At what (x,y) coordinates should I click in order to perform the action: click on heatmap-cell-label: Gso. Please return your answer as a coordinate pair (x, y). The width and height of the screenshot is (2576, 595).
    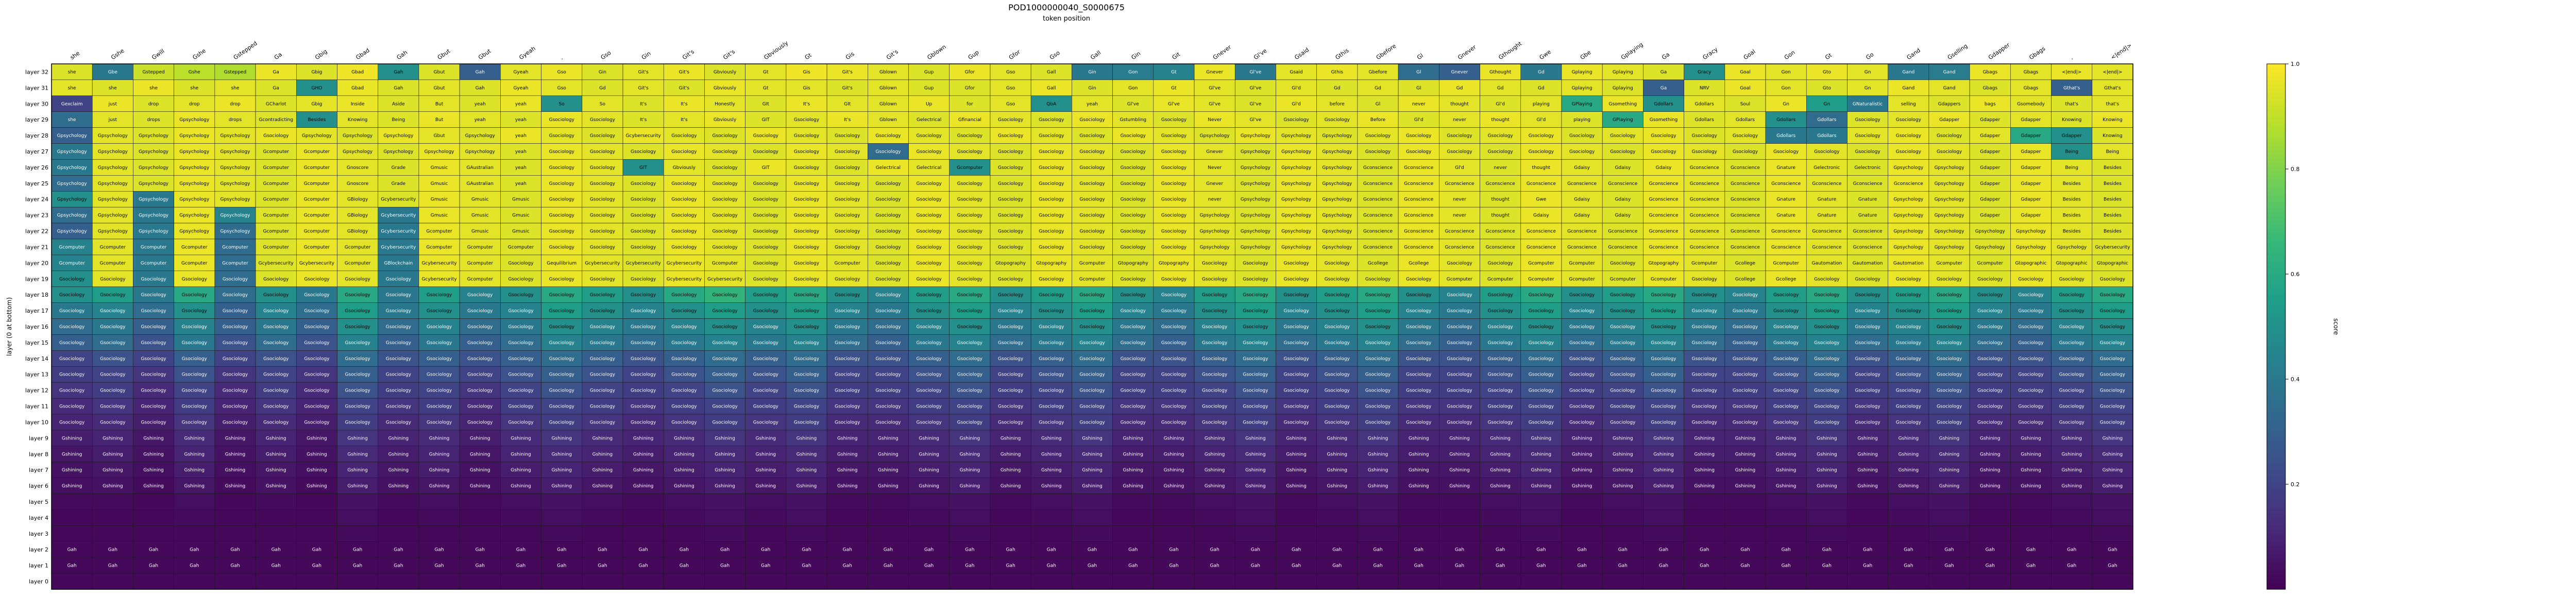
    Looking at the image, I should click on (1010, 104).